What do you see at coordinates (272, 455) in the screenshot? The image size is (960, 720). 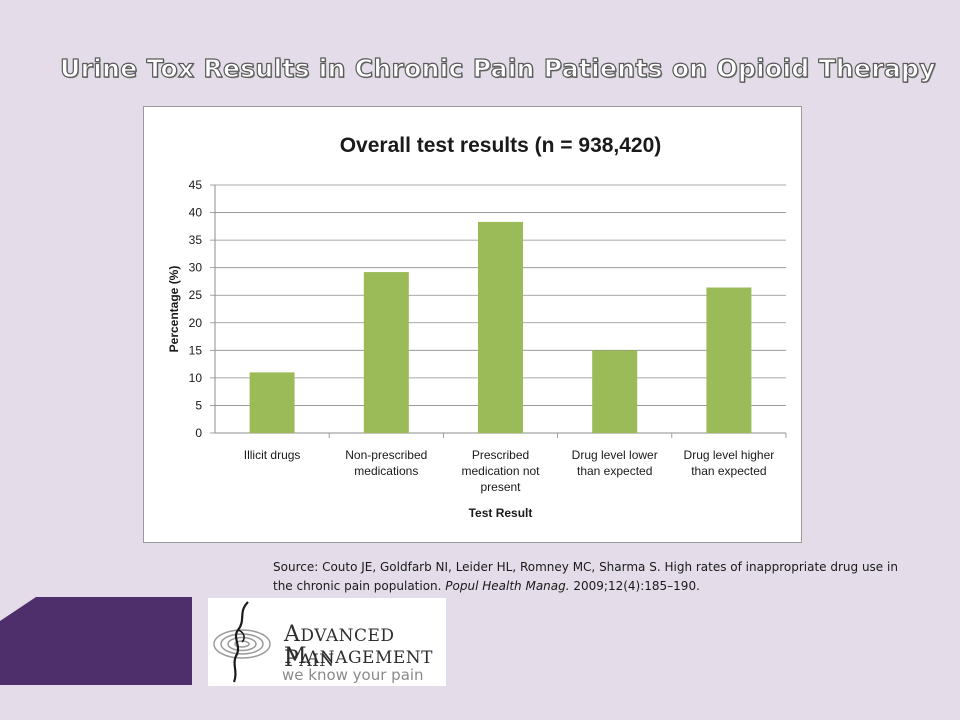 I see `x-category-label: Illicit drugs` at bounding box center [272, 455].